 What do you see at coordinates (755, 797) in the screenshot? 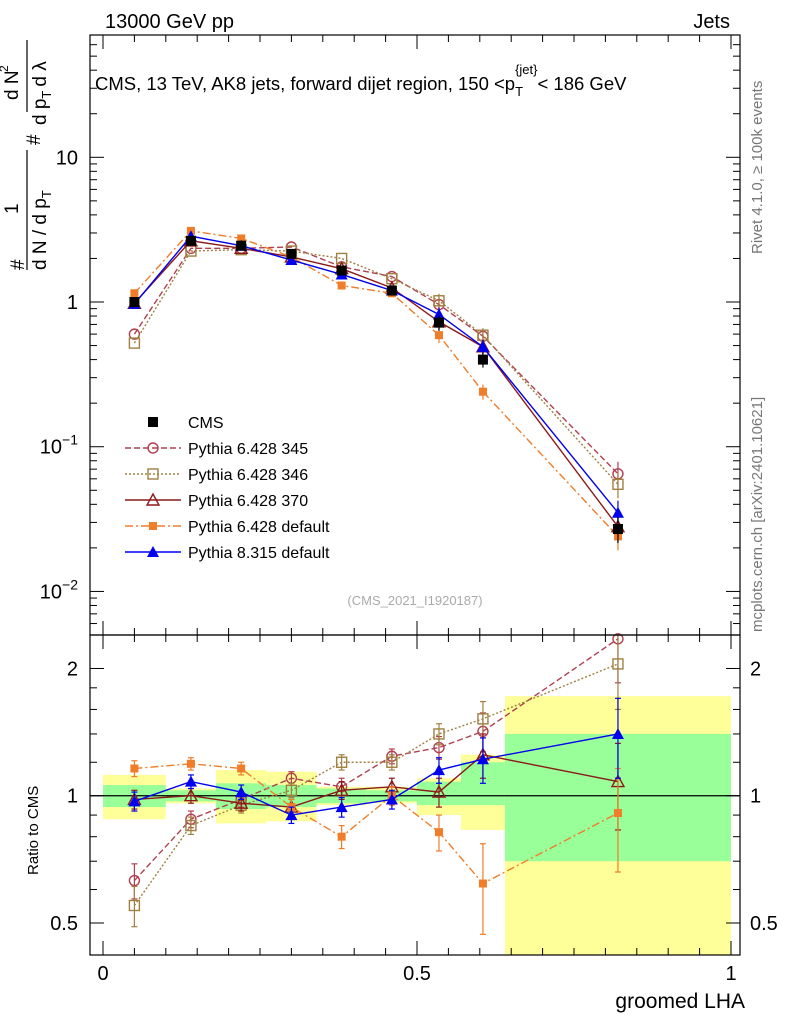
I see `ratio-y-tick-label-right: 1` at bounding box center [755, 797].